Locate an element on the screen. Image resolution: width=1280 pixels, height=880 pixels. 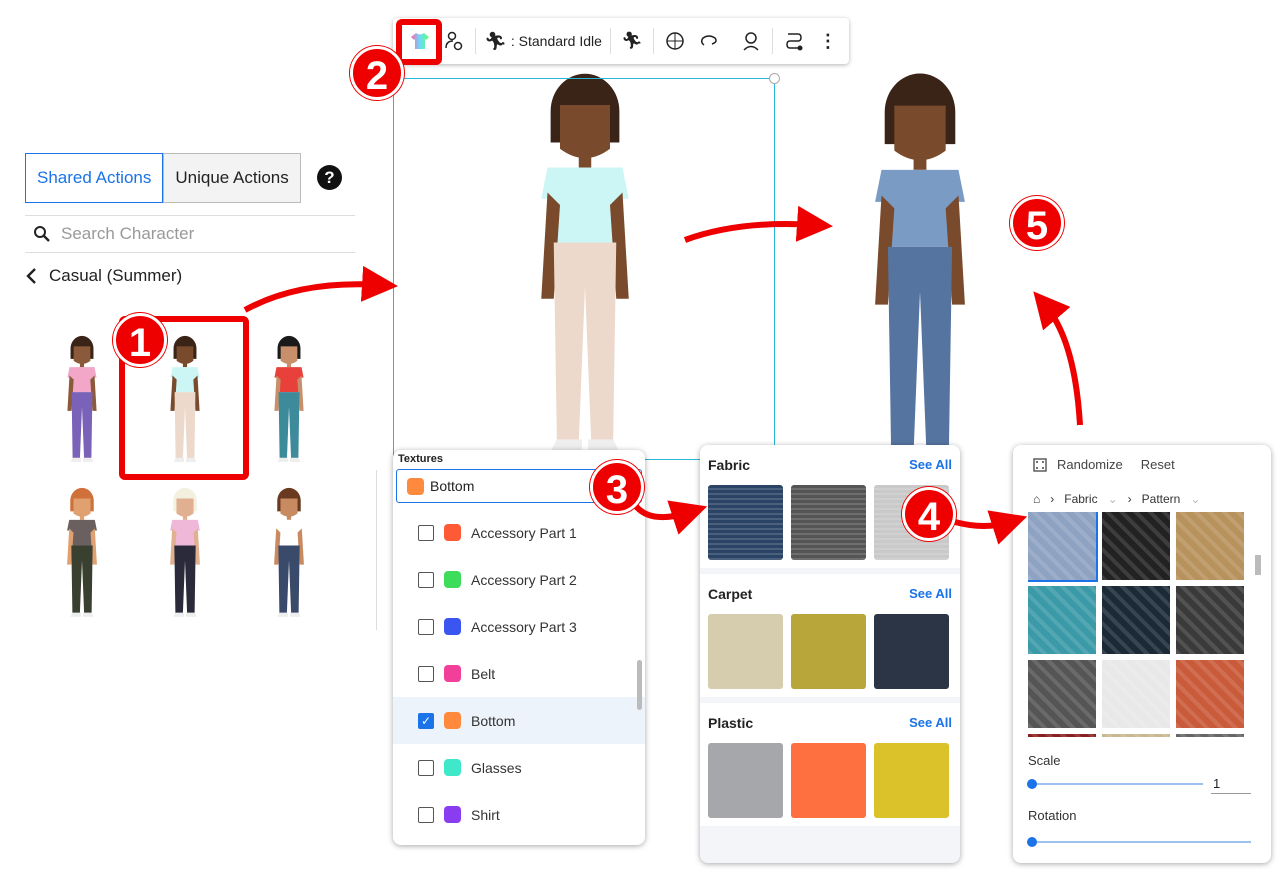
checkbox: ✓ is located at coordinates (426, 720).